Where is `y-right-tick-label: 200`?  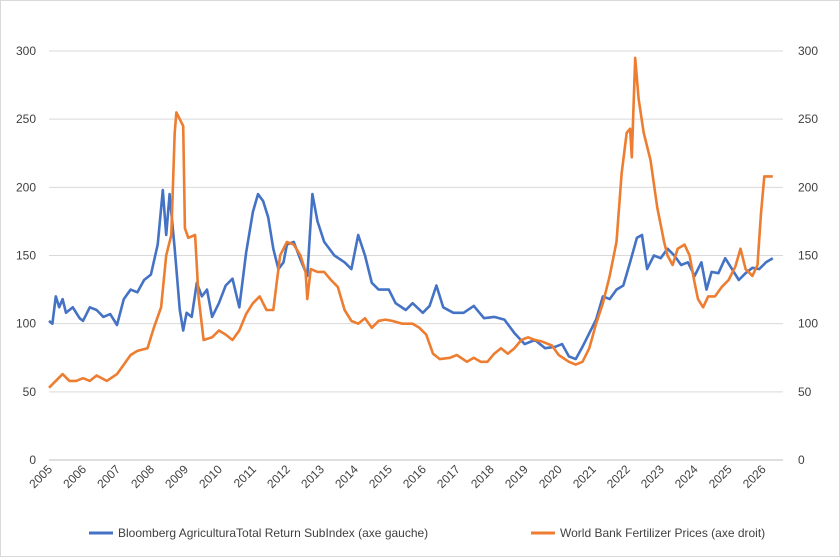 y-right-tick-label: 200 is located at coordinates (808, 187).